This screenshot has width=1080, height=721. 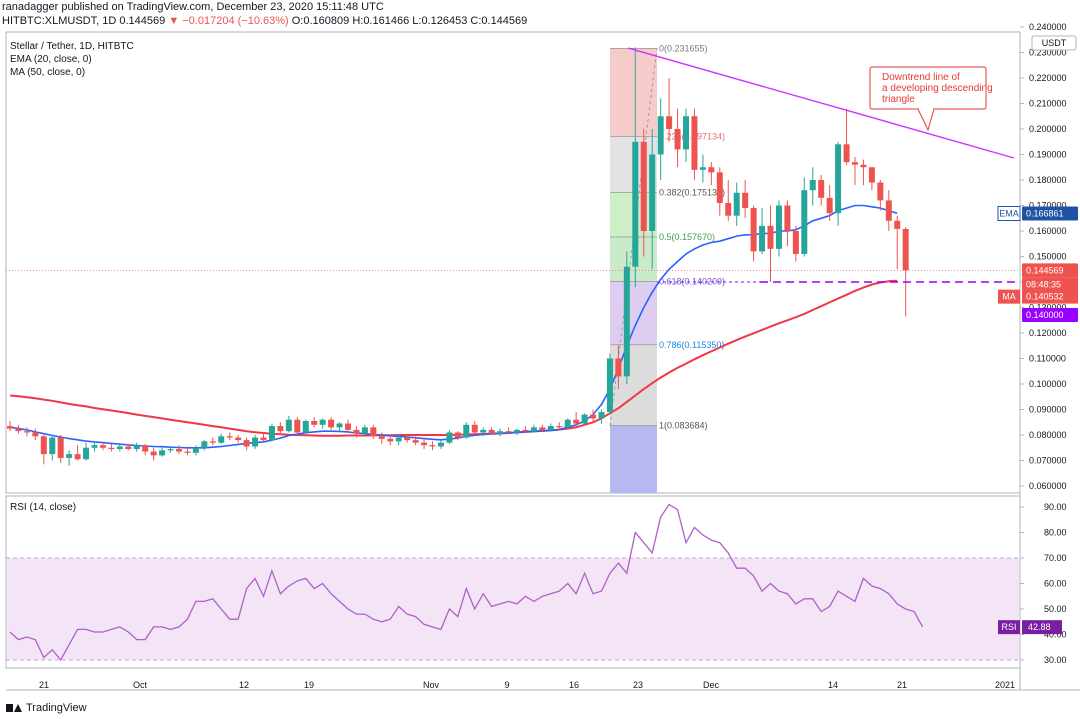 What do you see at coordinates (59, 21) in the screenshot?
I see `symbol-label: HITBTC:XLMUSDT, 1D` at bounding box center [59, 21].